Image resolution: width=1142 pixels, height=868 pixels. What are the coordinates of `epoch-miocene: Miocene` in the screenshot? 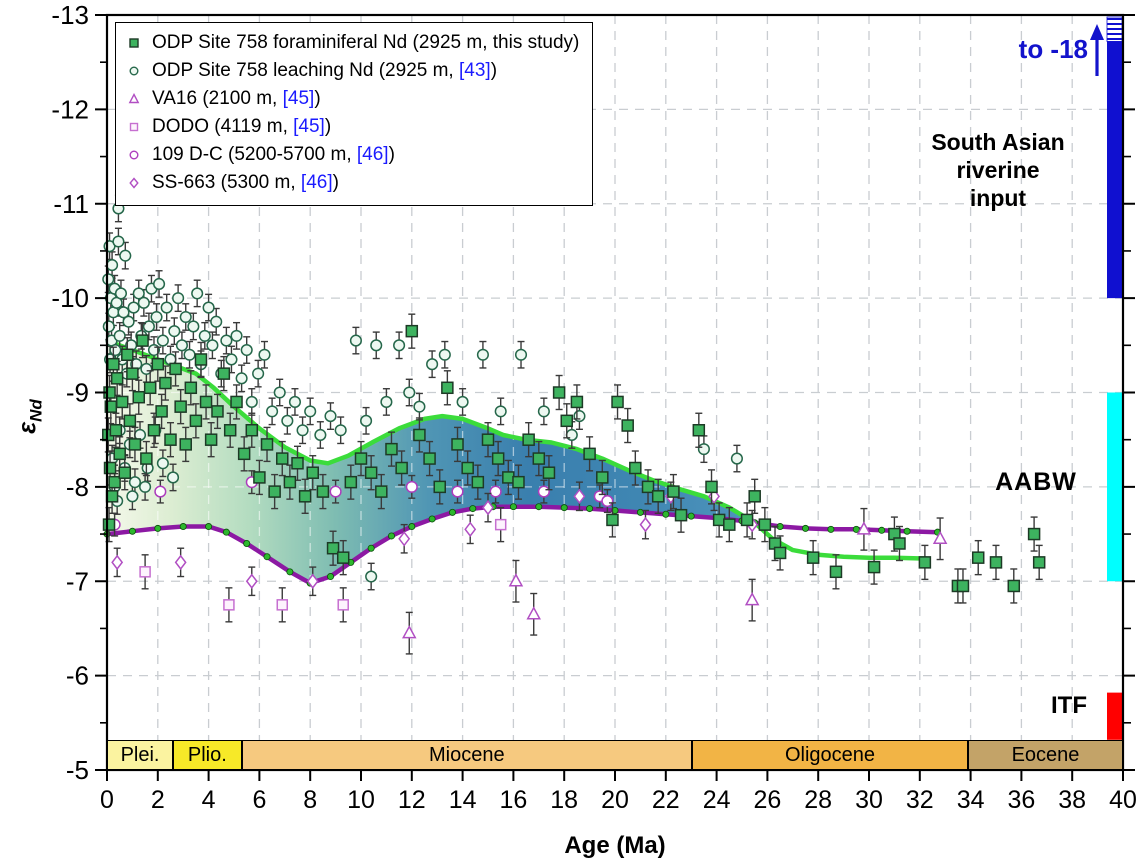 It's located at (466, 755).